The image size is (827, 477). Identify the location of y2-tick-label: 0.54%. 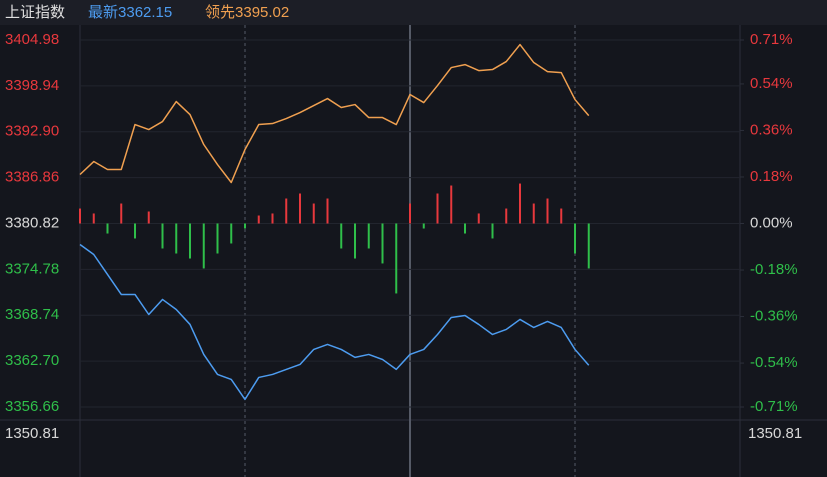
(771, 83).